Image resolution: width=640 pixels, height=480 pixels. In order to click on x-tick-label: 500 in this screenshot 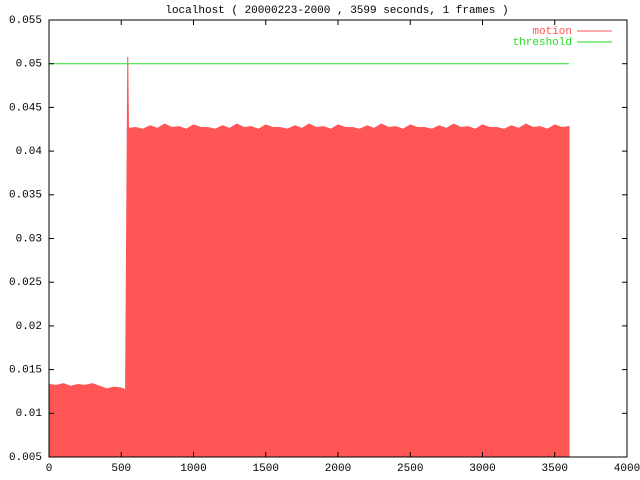, I will do `click(121, 469)`.